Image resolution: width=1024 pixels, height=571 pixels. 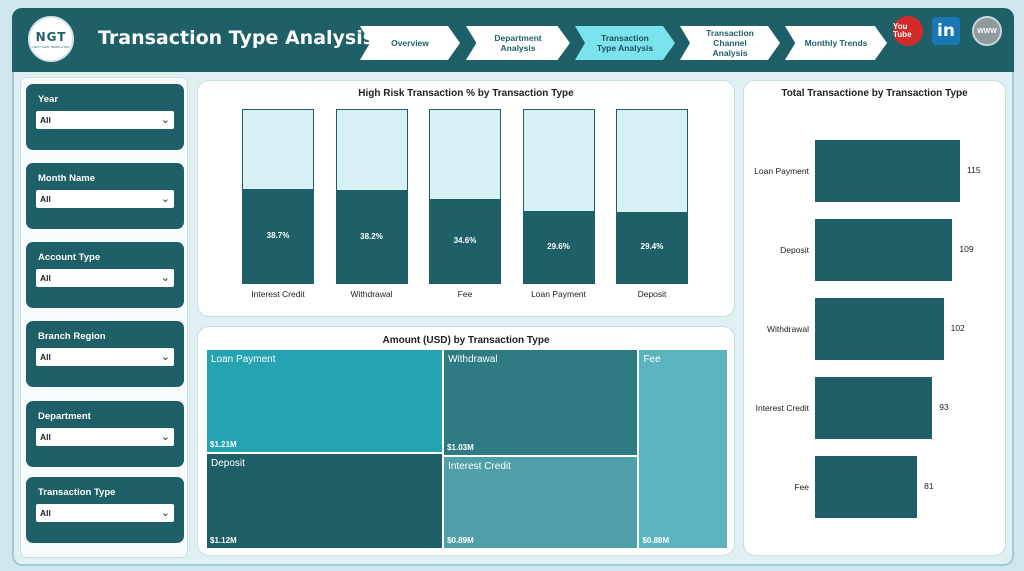 I want to click on bar: 38.2%, so click(x=371, y=236).